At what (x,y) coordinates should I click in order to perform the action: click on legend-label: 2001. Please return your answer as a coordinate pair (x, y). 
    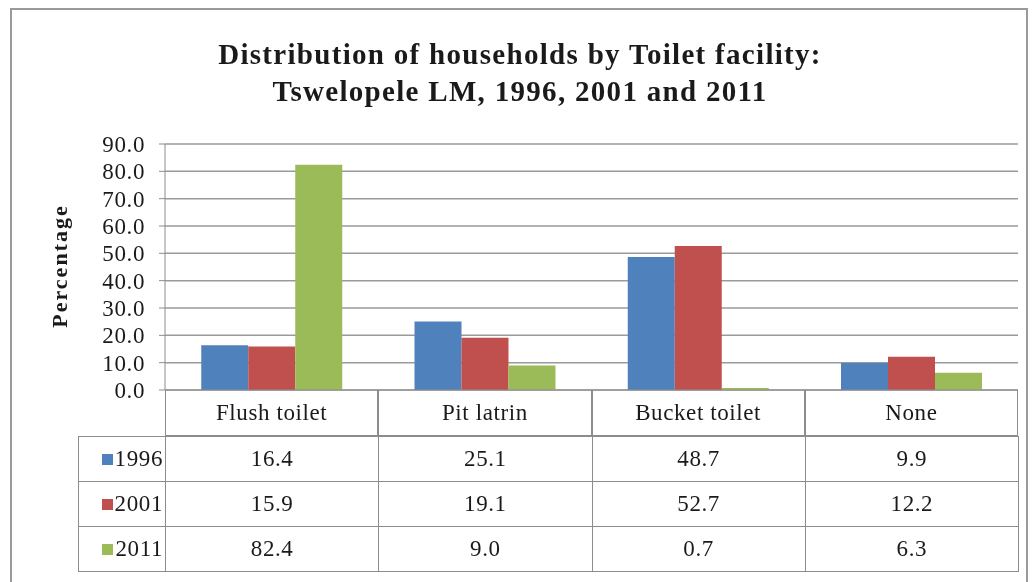
    Looking at the image, I should click on (138, 504).